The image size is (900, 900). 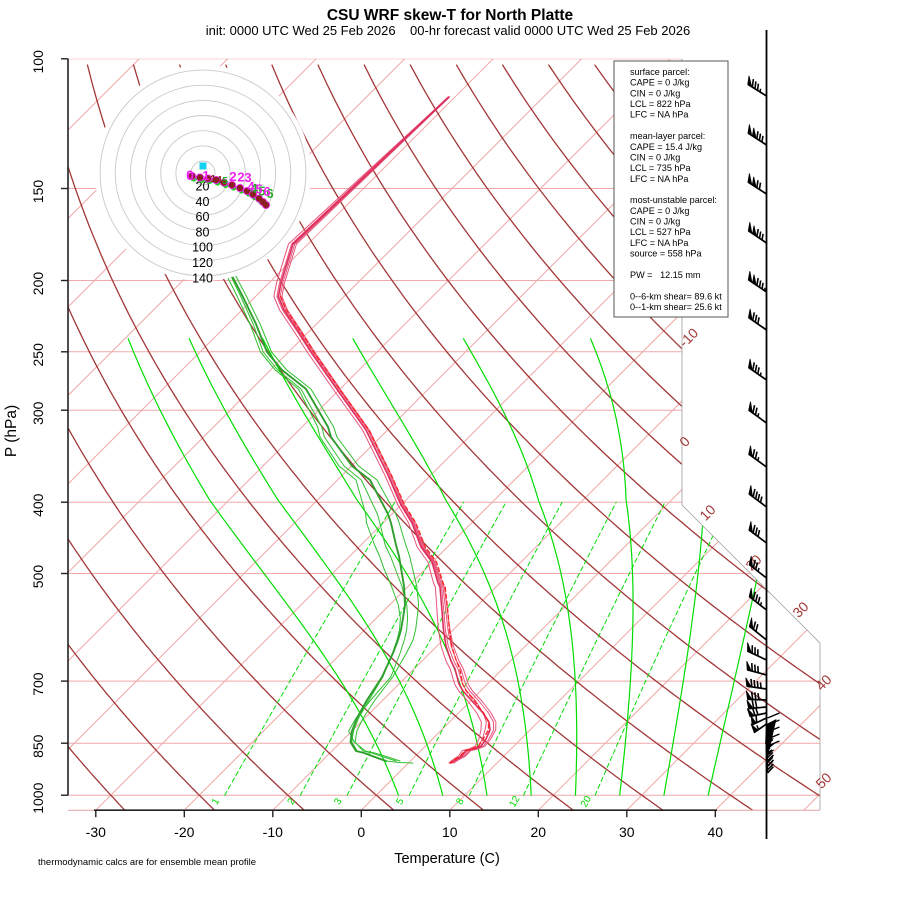 What do you see at coordinates (273, 832) in the screenshot?
I see `svg-text: -10` at bounding box center [273, 832].